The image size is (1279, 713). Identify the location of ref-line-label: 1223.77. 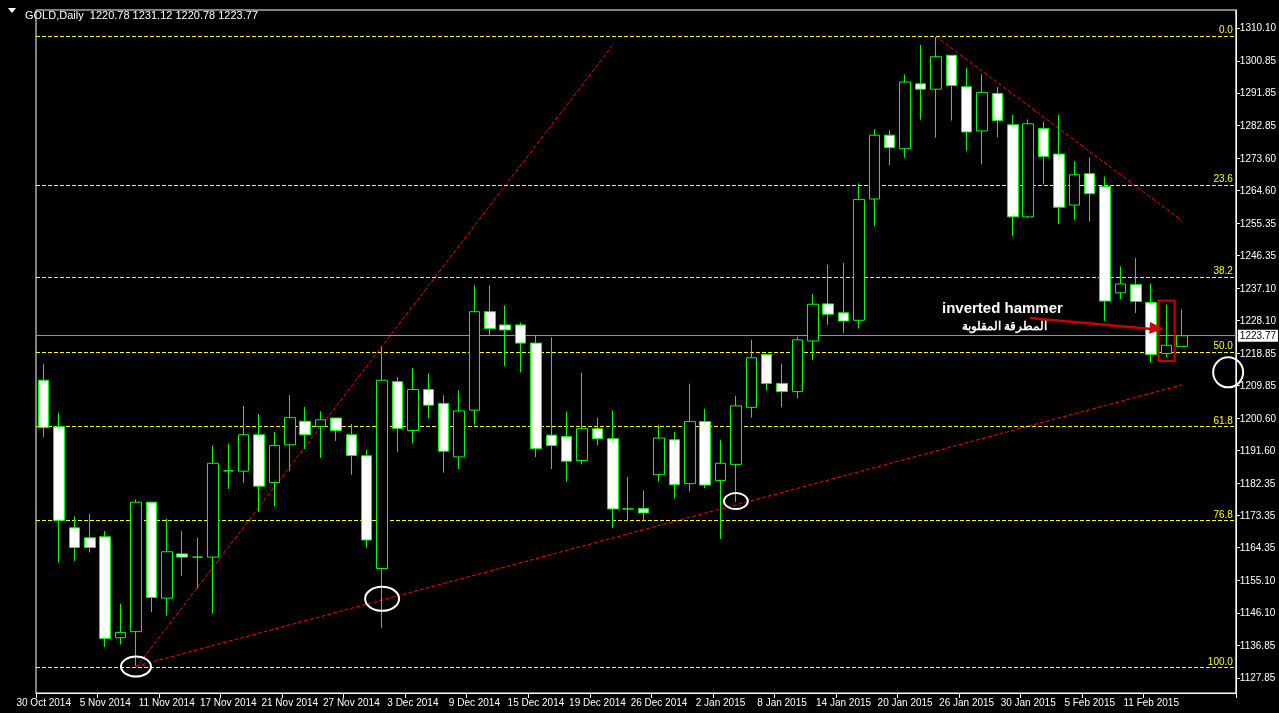
(1258, 336).